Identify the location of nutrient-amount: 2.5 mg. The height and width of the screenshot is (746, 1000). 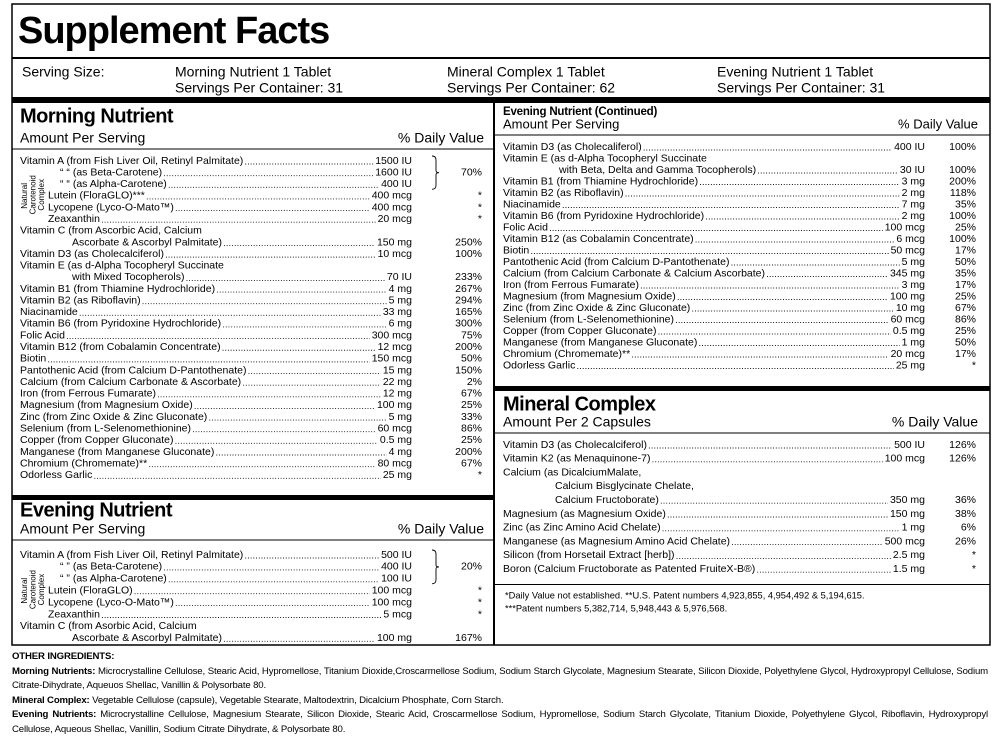
(909, 555).